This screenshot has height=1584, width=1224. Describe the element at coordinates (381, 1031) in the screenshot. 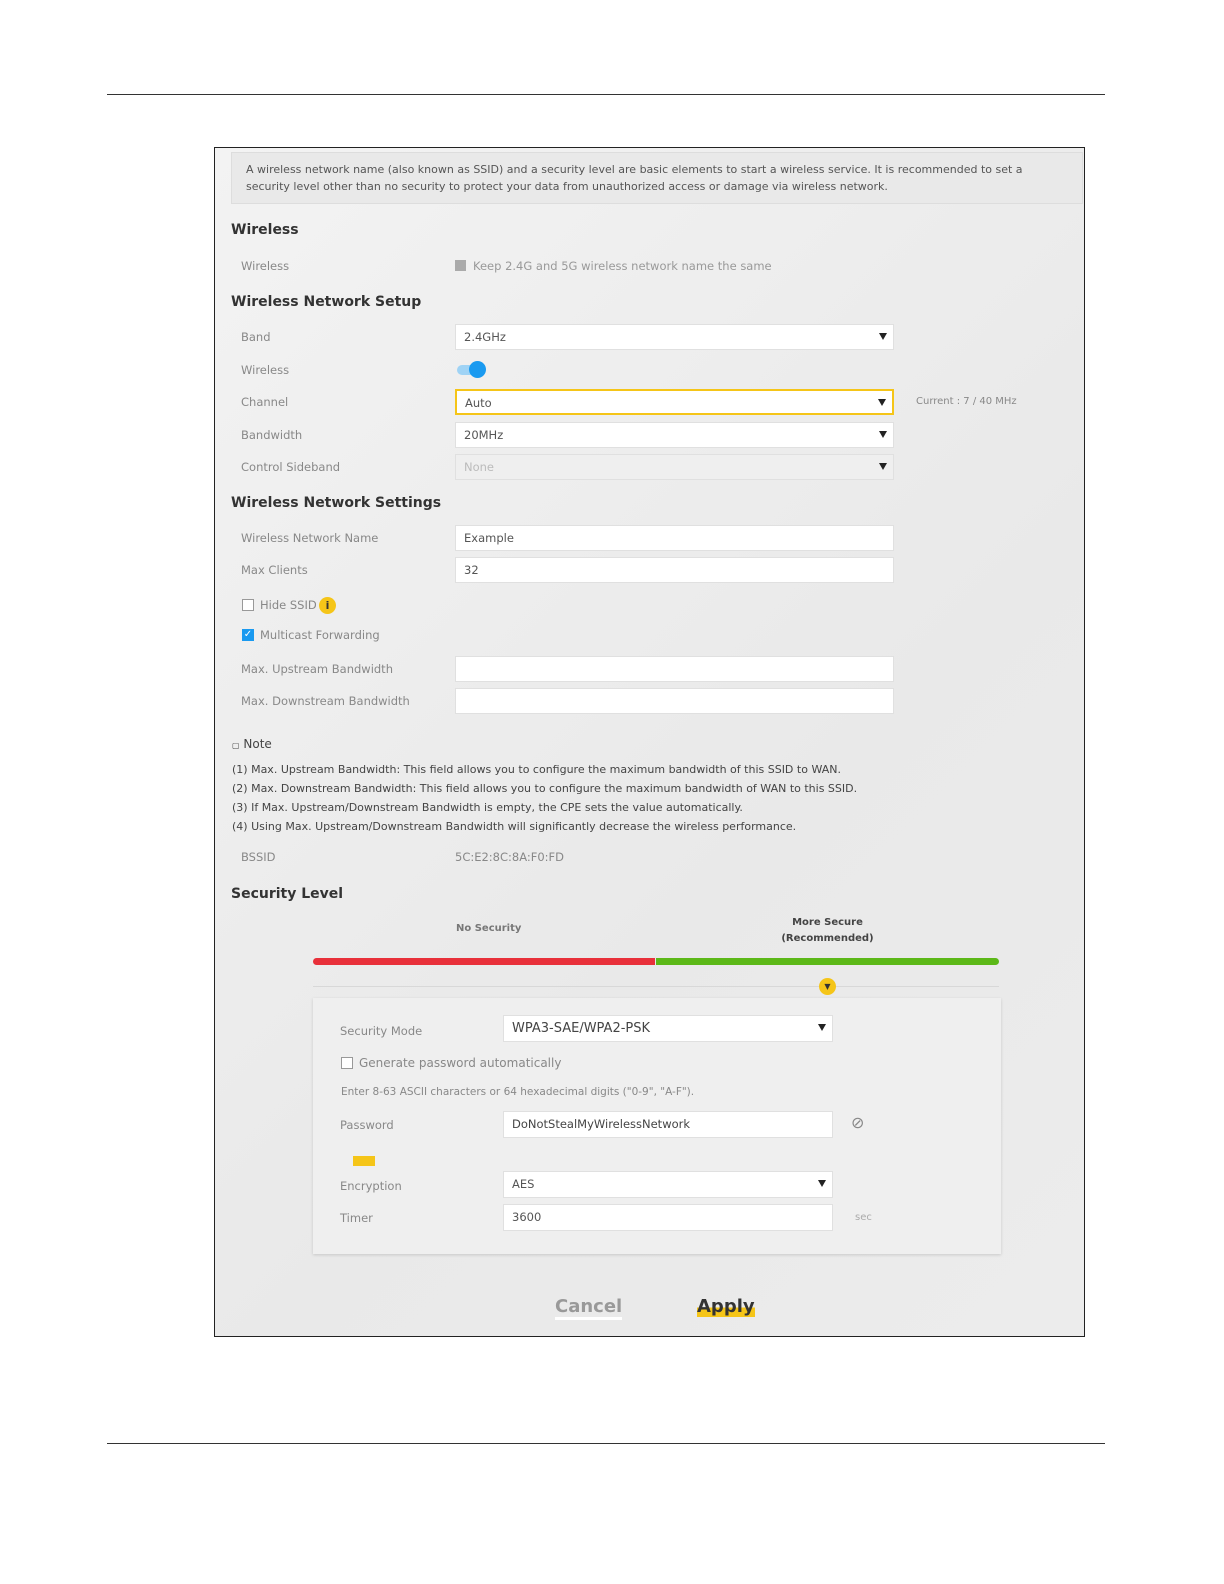

I see `security-mode-label: Security Mode` at that location.